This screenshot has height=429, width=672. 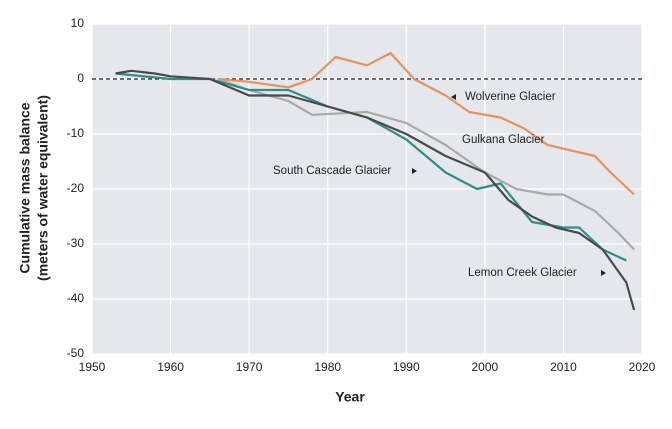 What do you see at coordinates (642, 367) in the screenshot?
I see `x-tick-label: 2020` at bounding box center [642, 367].